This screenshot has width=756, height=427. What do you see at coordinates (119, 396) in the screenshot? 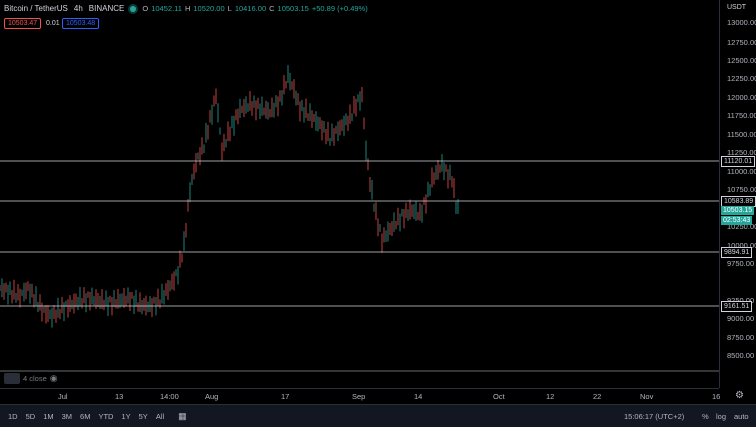
I see `time-tick: 13` at bounding box center [119, 396].